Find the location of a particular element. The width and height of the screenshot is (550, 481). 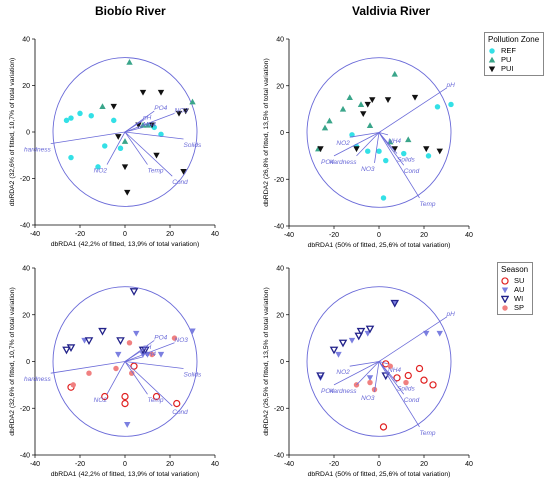

vector-label-no2: NO2 is located at coordinates (343, 143).